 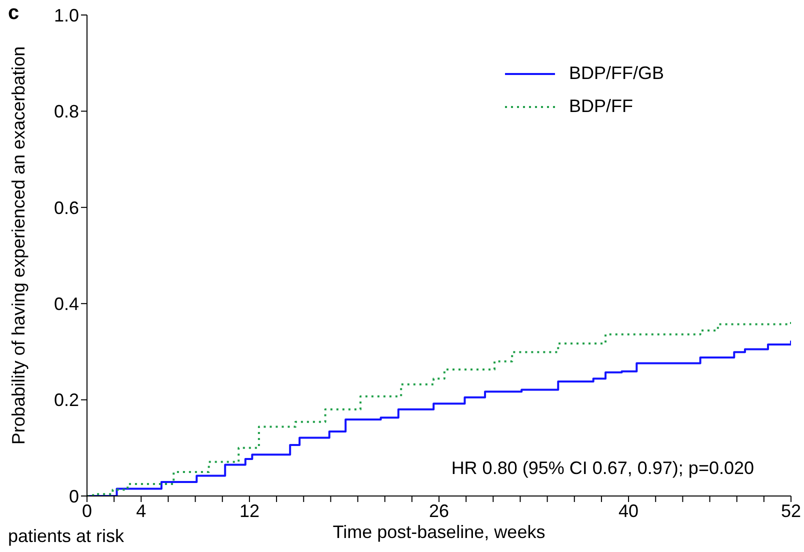 What do you see at coordinates (439, 532) in the screenshot?
I see `x-axis-title: Time post-baseline, weeks` at bounding box center [439, 532].